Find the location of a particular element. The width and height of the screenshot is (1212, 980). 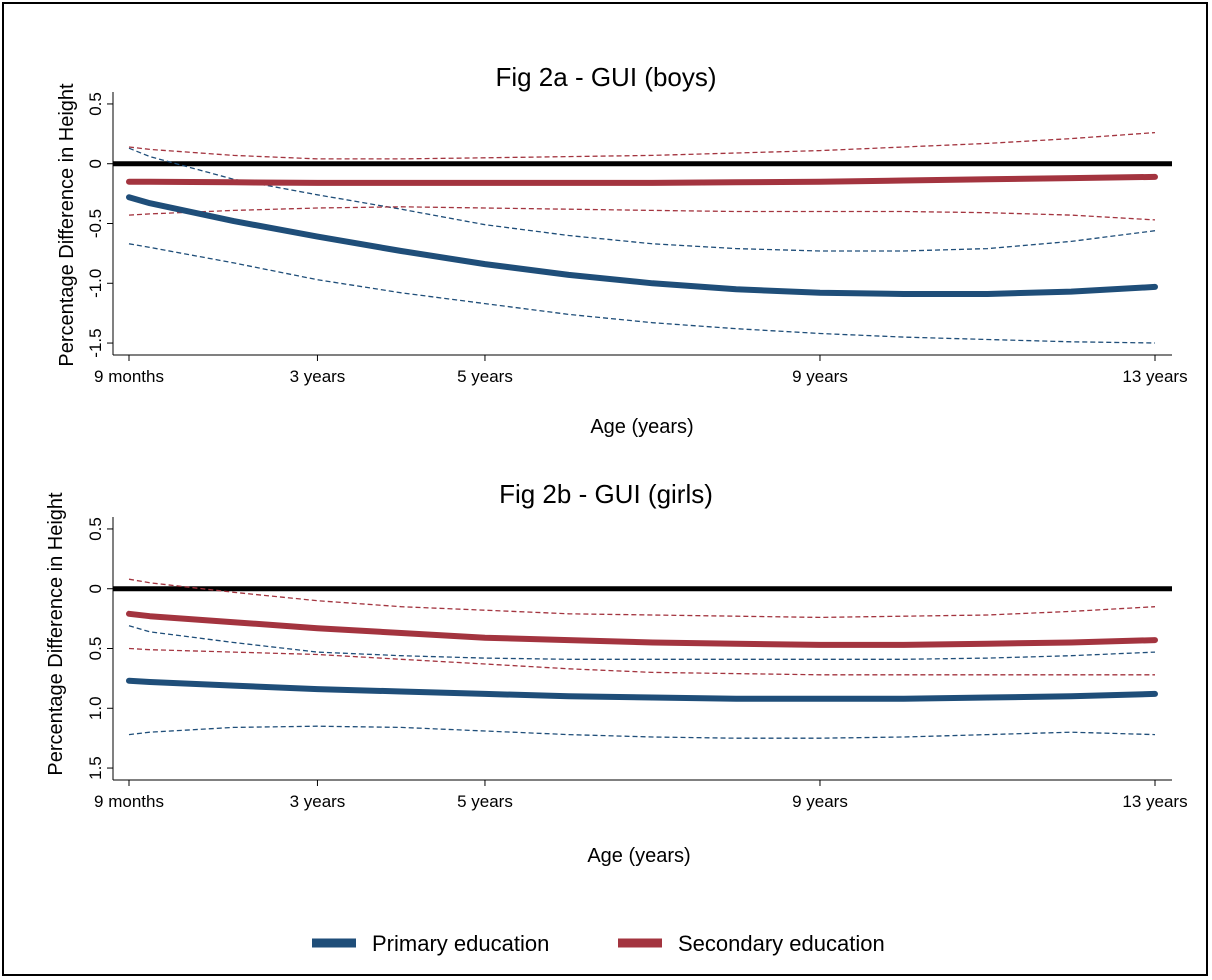

y-tick-label: -1.5 is located at coordinates (95, 342).